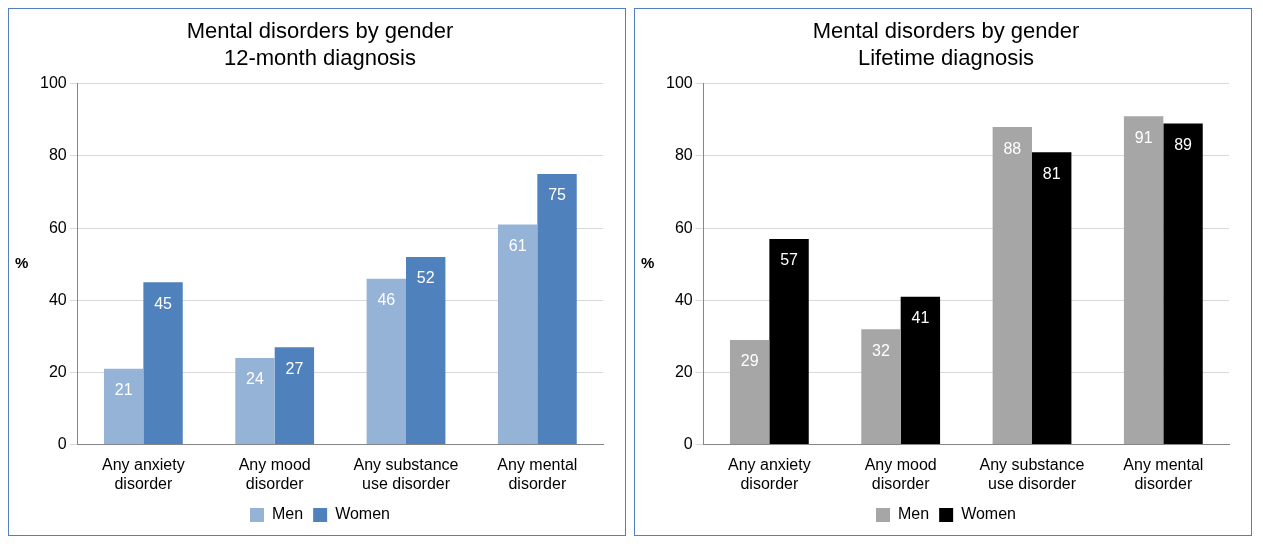  I want to click on data-label: 89, so click(1183, 144).